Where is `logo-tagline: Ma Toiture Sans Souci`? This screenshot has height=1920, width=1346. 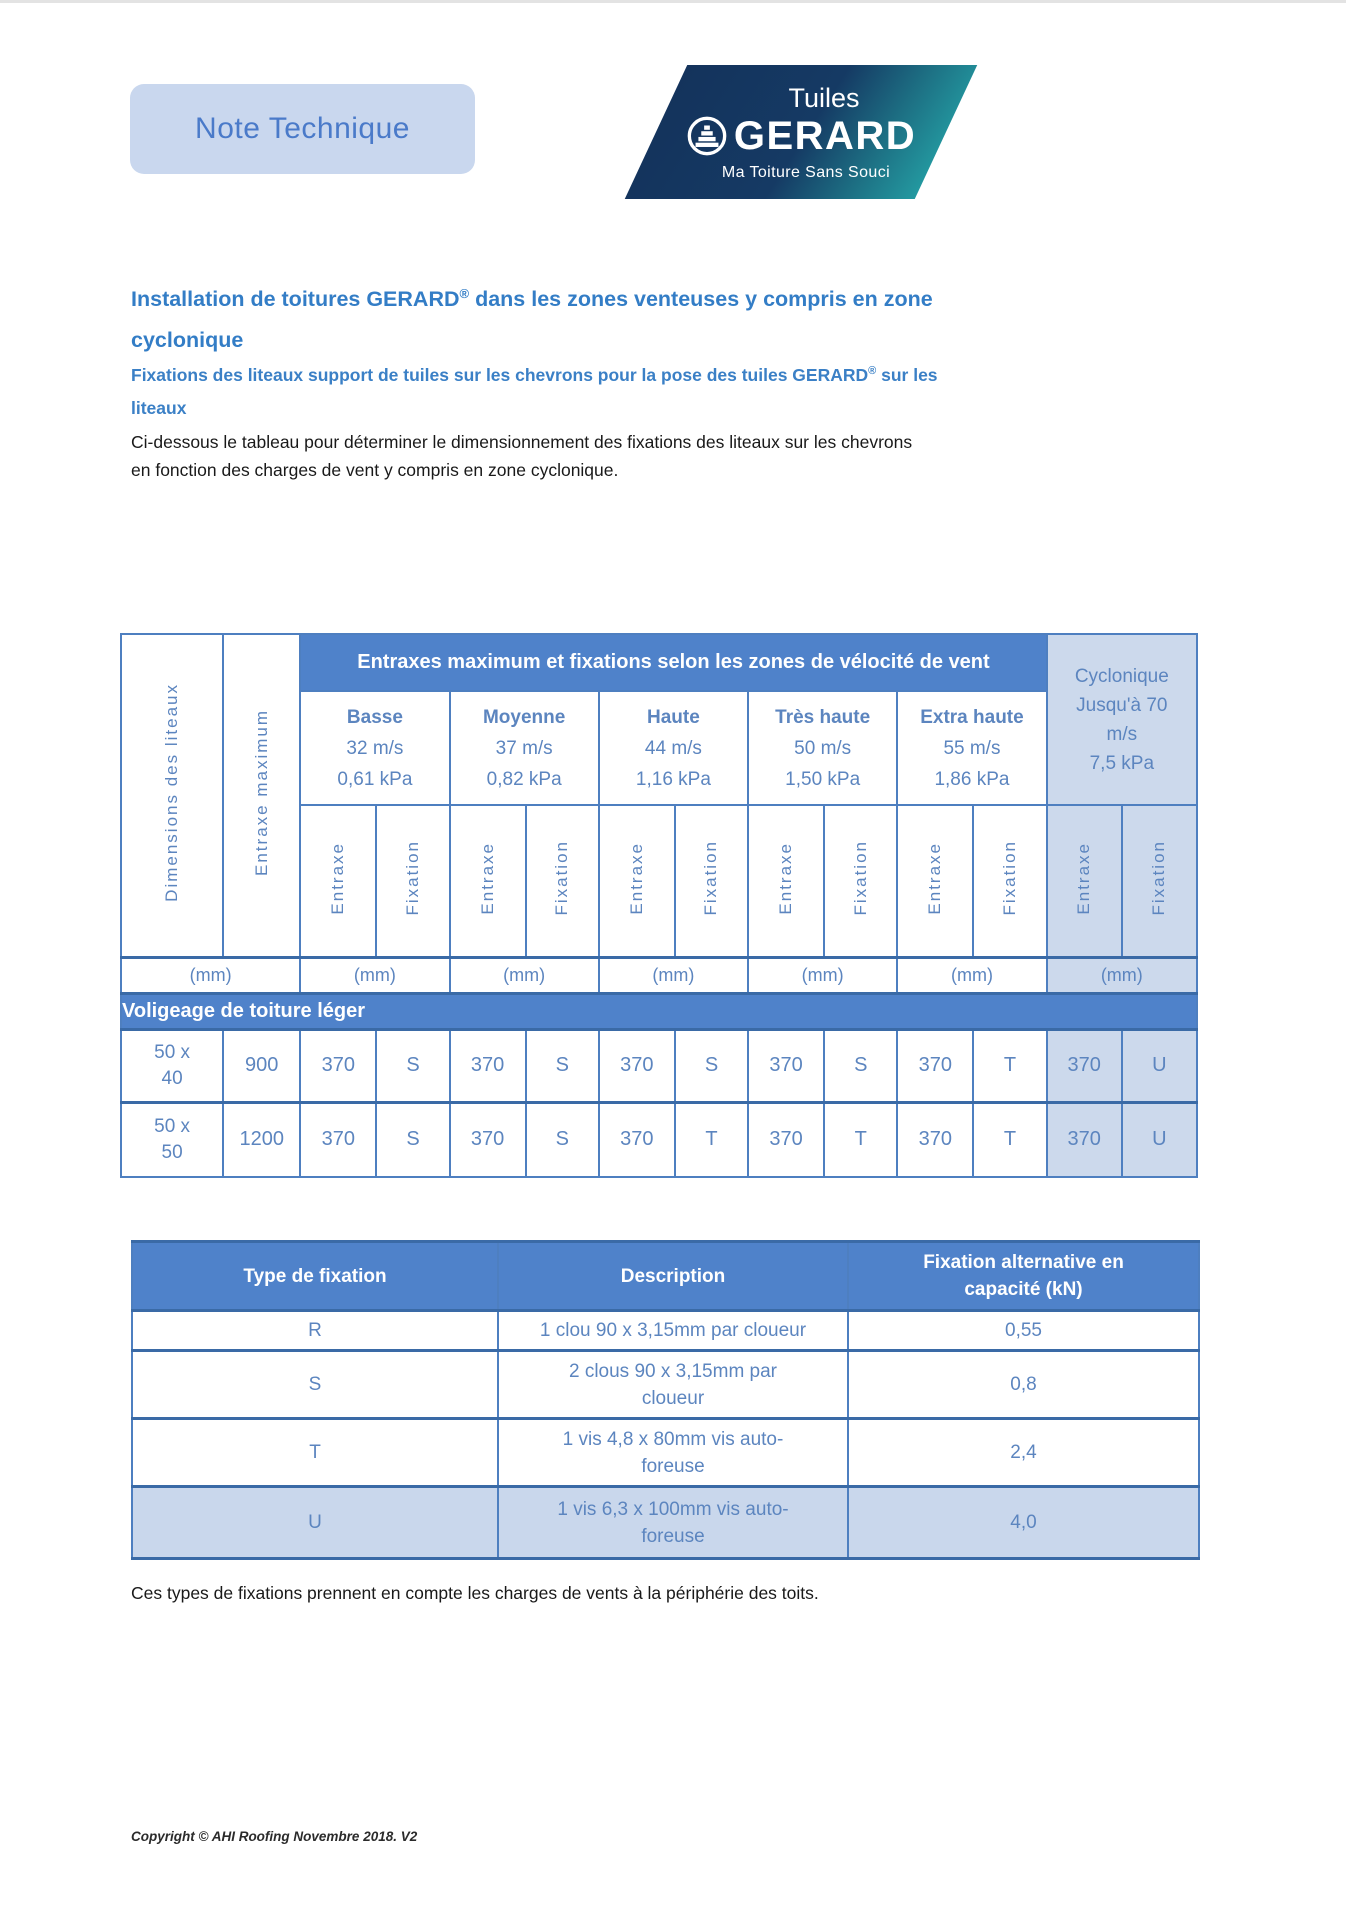 logo-tagline: Ma Toiture Sans Souci is located at coordinates (806, 172).